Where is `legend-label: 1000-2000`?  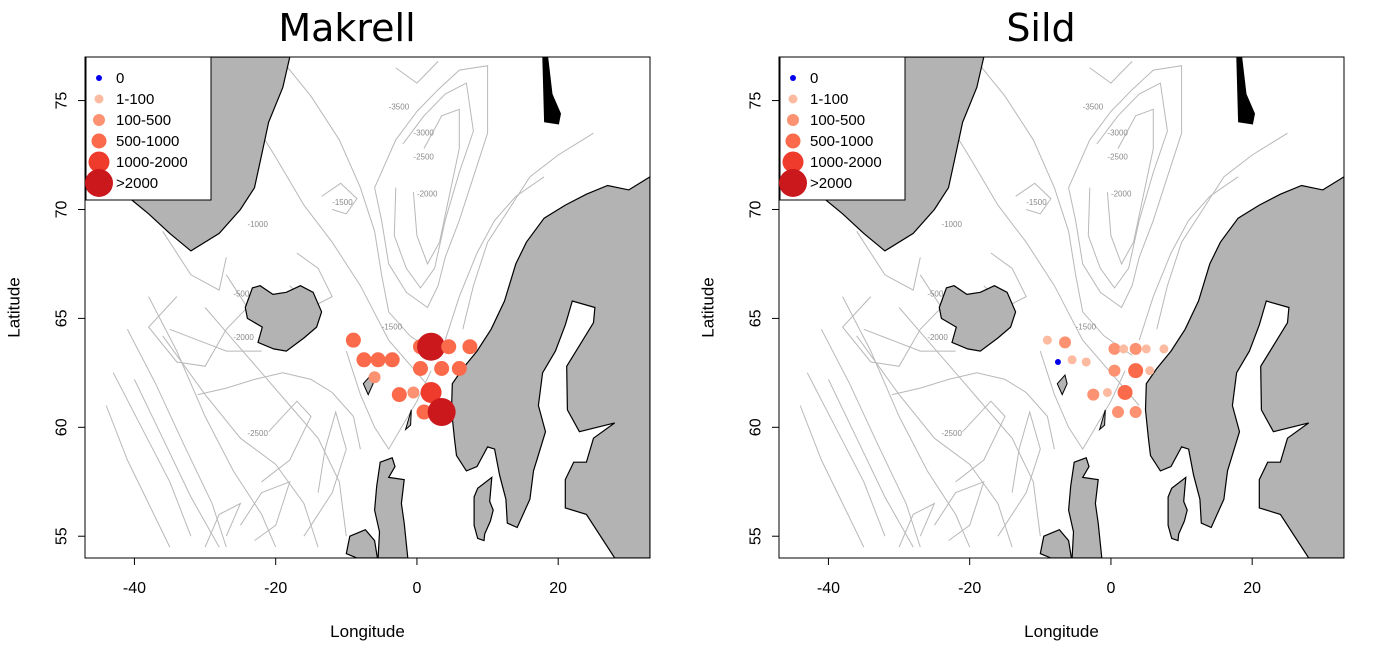
legend-label: 1000-2000 is located at coordinates (846, 162).